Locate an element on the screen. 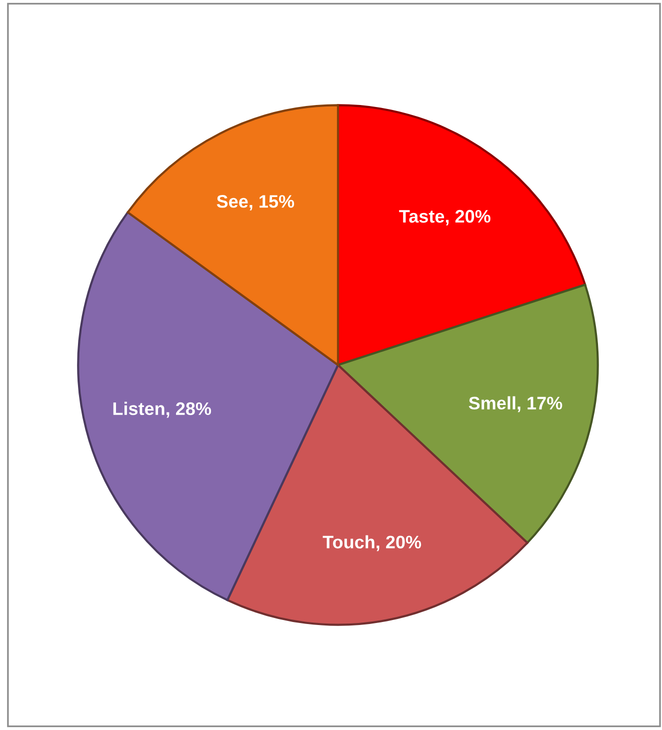 The height and width of the screenshot is (730, 662). slice-label: Taste is located at coordinates (421, 216).